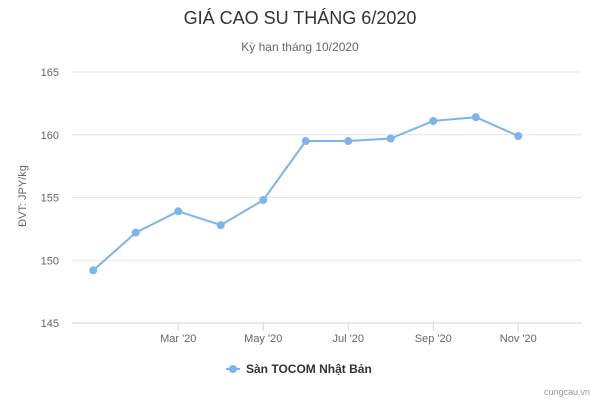 The height and width of the screenshot is (400, 600). I want to click on chart-title: GIÁ CAO SU THÁNG 6/2020, so click(300, 18).